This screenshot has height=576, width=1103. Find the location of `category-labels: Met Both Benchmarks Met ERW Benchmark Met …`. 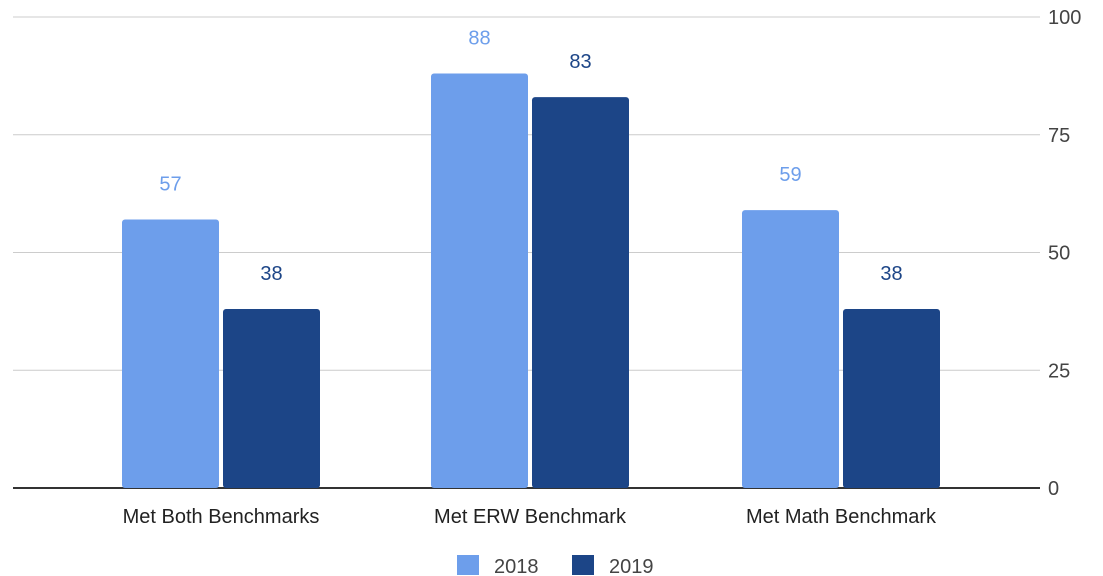

category-labels: Met Both Benchmarks Met ERW Benchmark Met … is located at coordinates (530, 517).